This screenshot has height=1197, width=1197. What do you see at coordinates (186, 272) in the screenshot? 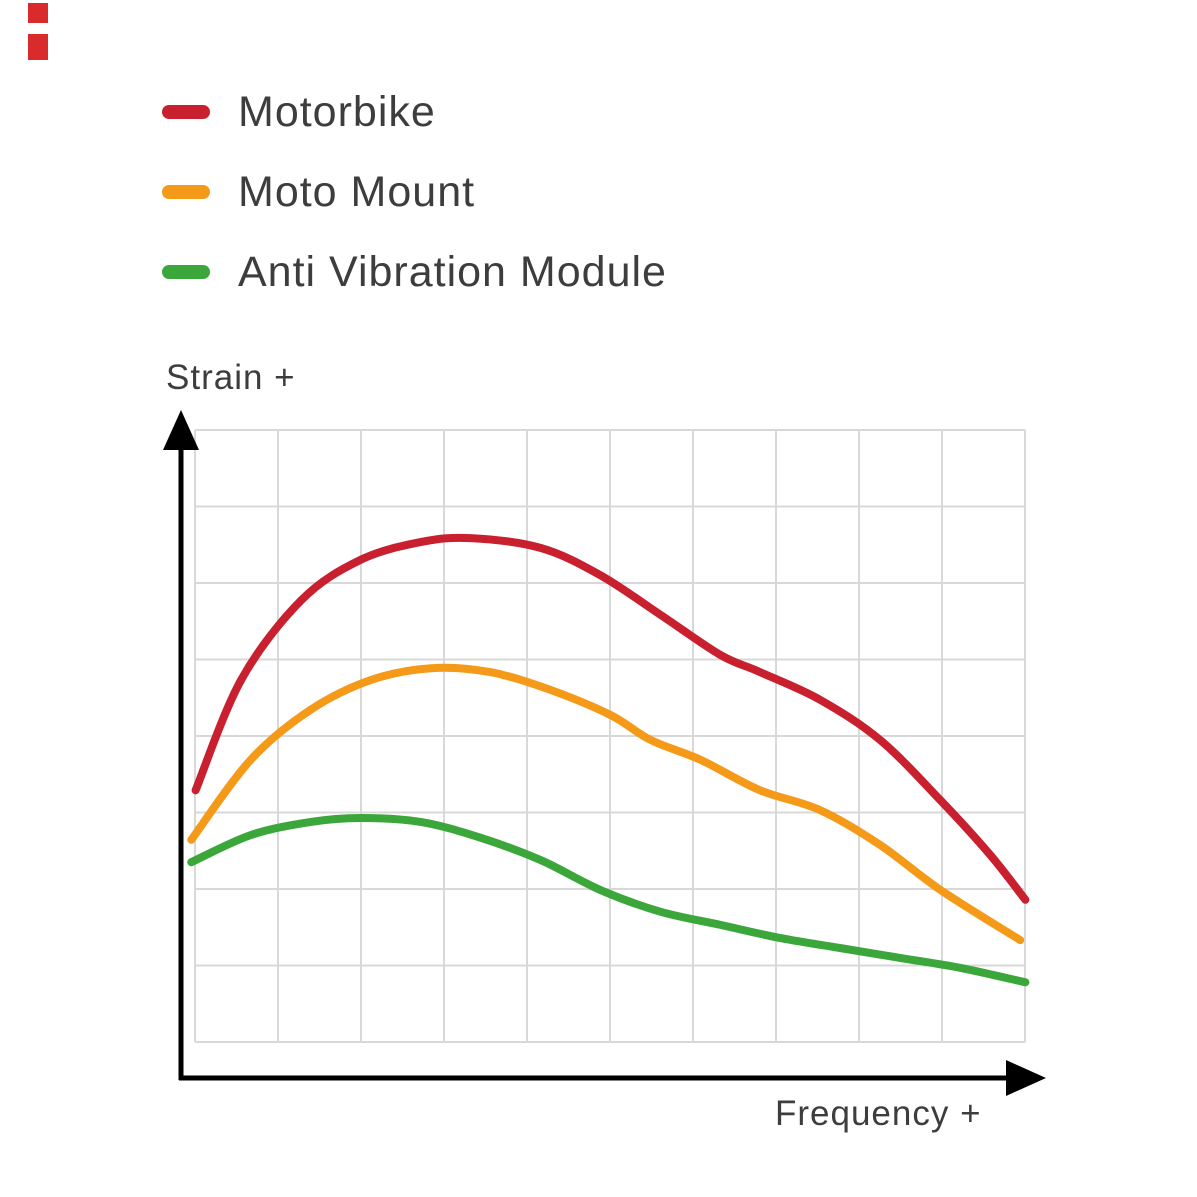
I see `legend-swatch-anti-vibration-module` at bounding box center [186, 272].